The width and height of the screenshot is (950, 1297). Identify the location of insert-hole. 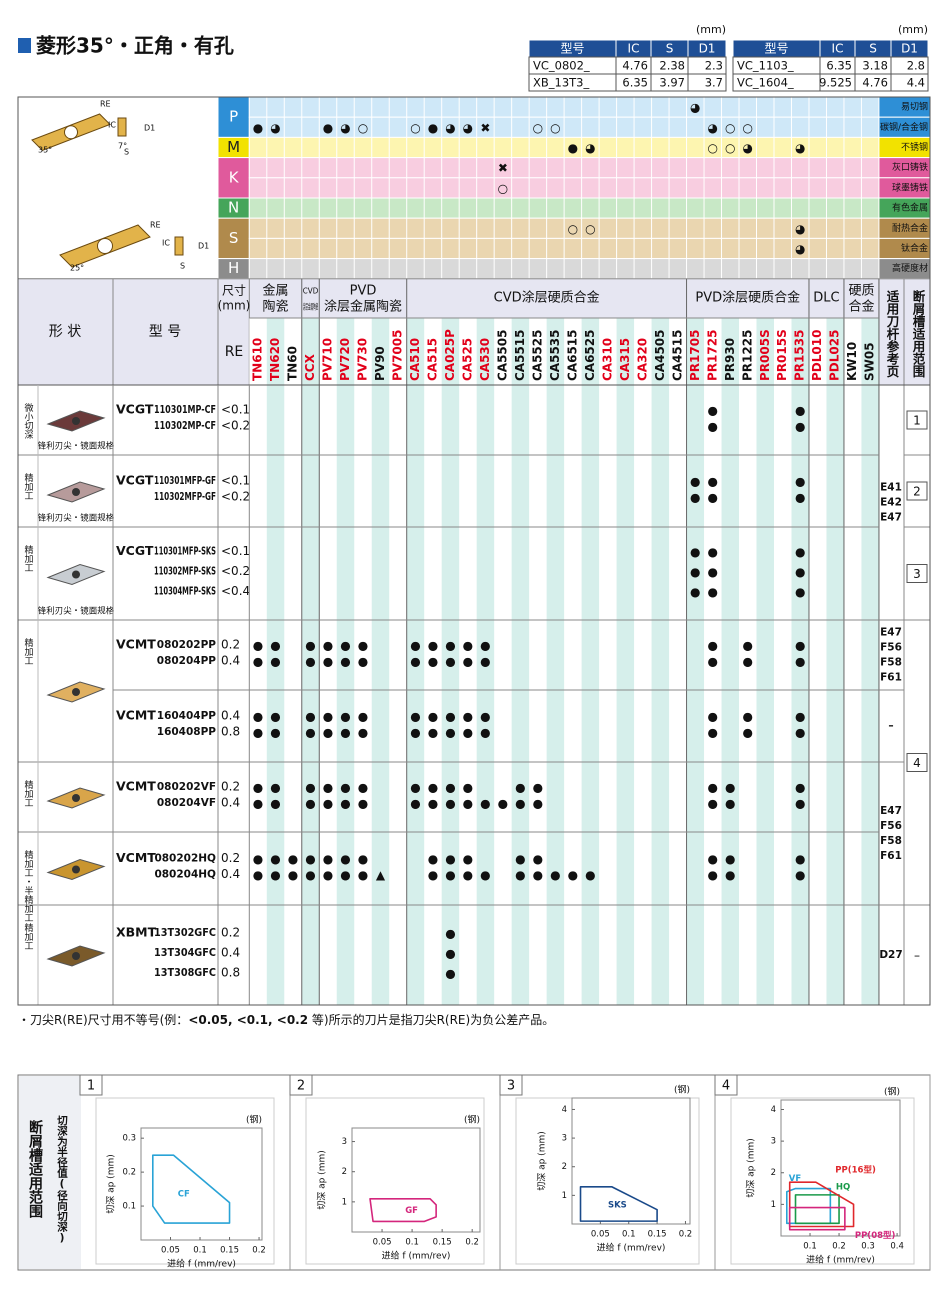
(76, 492).